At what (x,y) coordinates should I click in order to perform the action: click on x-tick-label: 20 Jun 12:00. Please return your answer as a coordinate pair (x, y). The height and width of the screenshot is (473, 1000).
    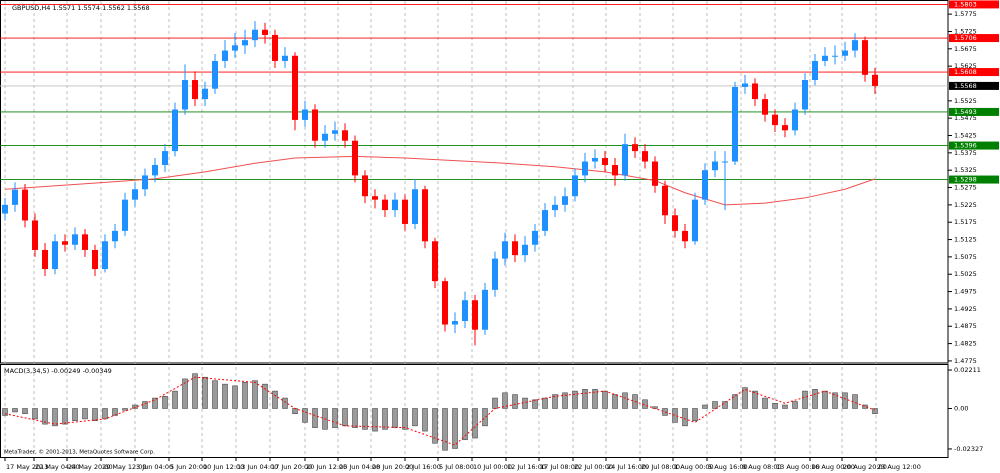
    Looking at the image, I should click on (326, 467).